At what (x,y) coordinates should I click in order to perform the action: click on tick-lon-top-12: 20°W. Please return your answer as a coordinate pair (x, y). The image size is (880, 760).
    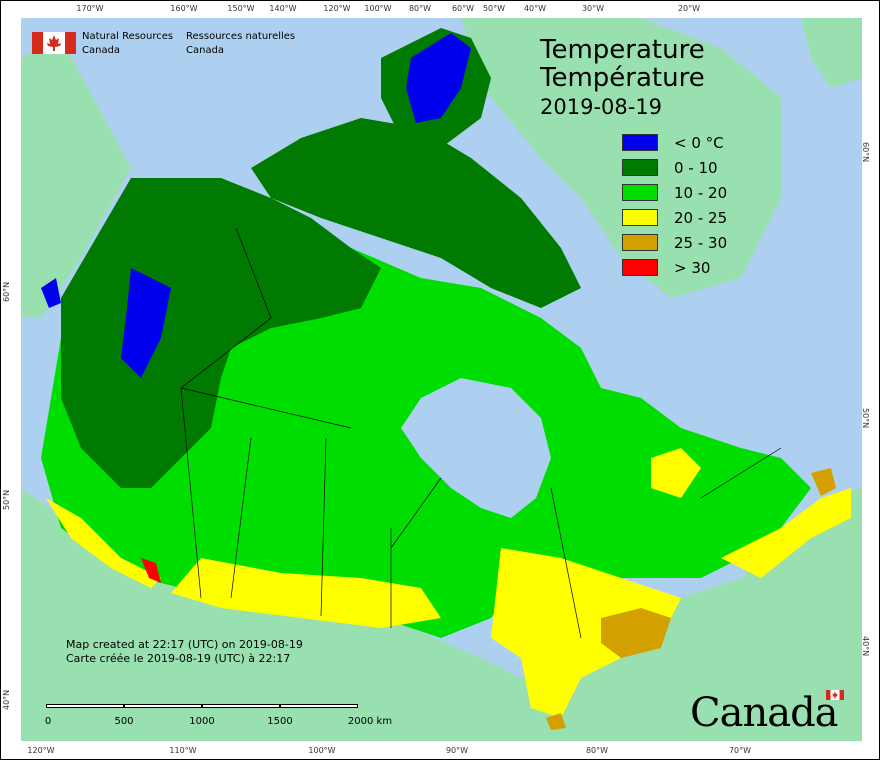
    Looking at the image, I should click on (689, 8).